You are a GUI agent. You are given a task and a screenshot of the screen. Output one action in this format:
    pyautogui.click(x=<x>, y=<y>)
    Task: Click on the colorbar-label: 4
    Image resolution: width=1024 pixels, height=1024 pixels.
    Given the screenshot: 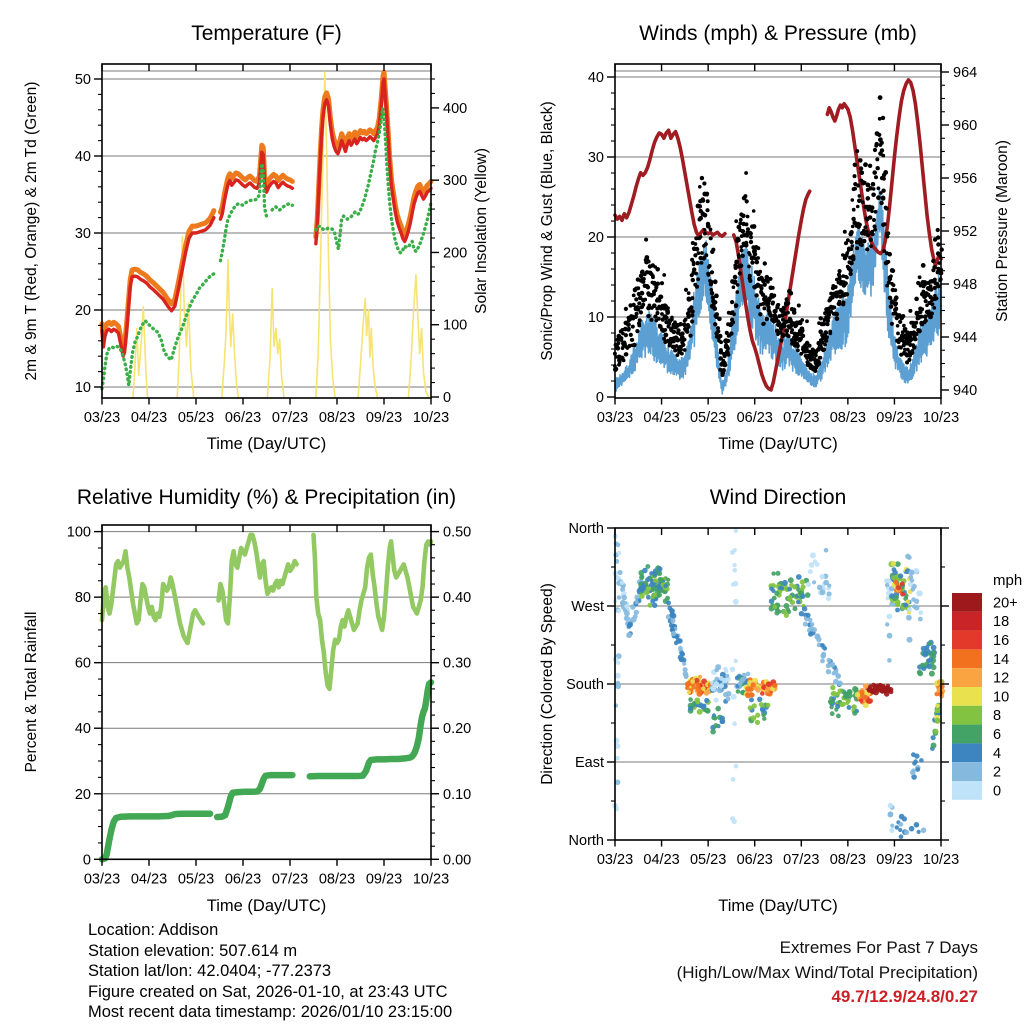 What is the action you would take?
    pyautogui.click(x=997, y=754)
    